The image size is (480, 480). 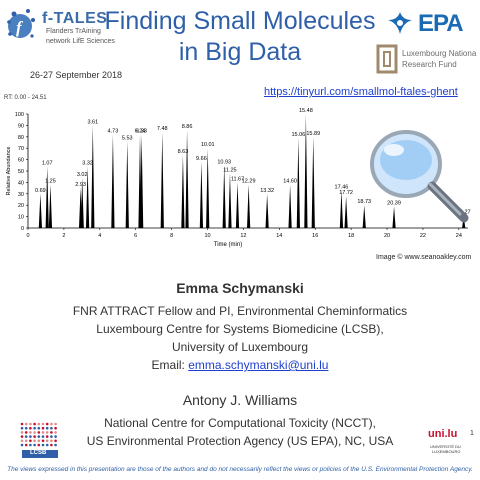 What do you see at coordinates (183, 152) in the screenshot?
I see `peak-label: 8.63` at bounding box center [183, 152].